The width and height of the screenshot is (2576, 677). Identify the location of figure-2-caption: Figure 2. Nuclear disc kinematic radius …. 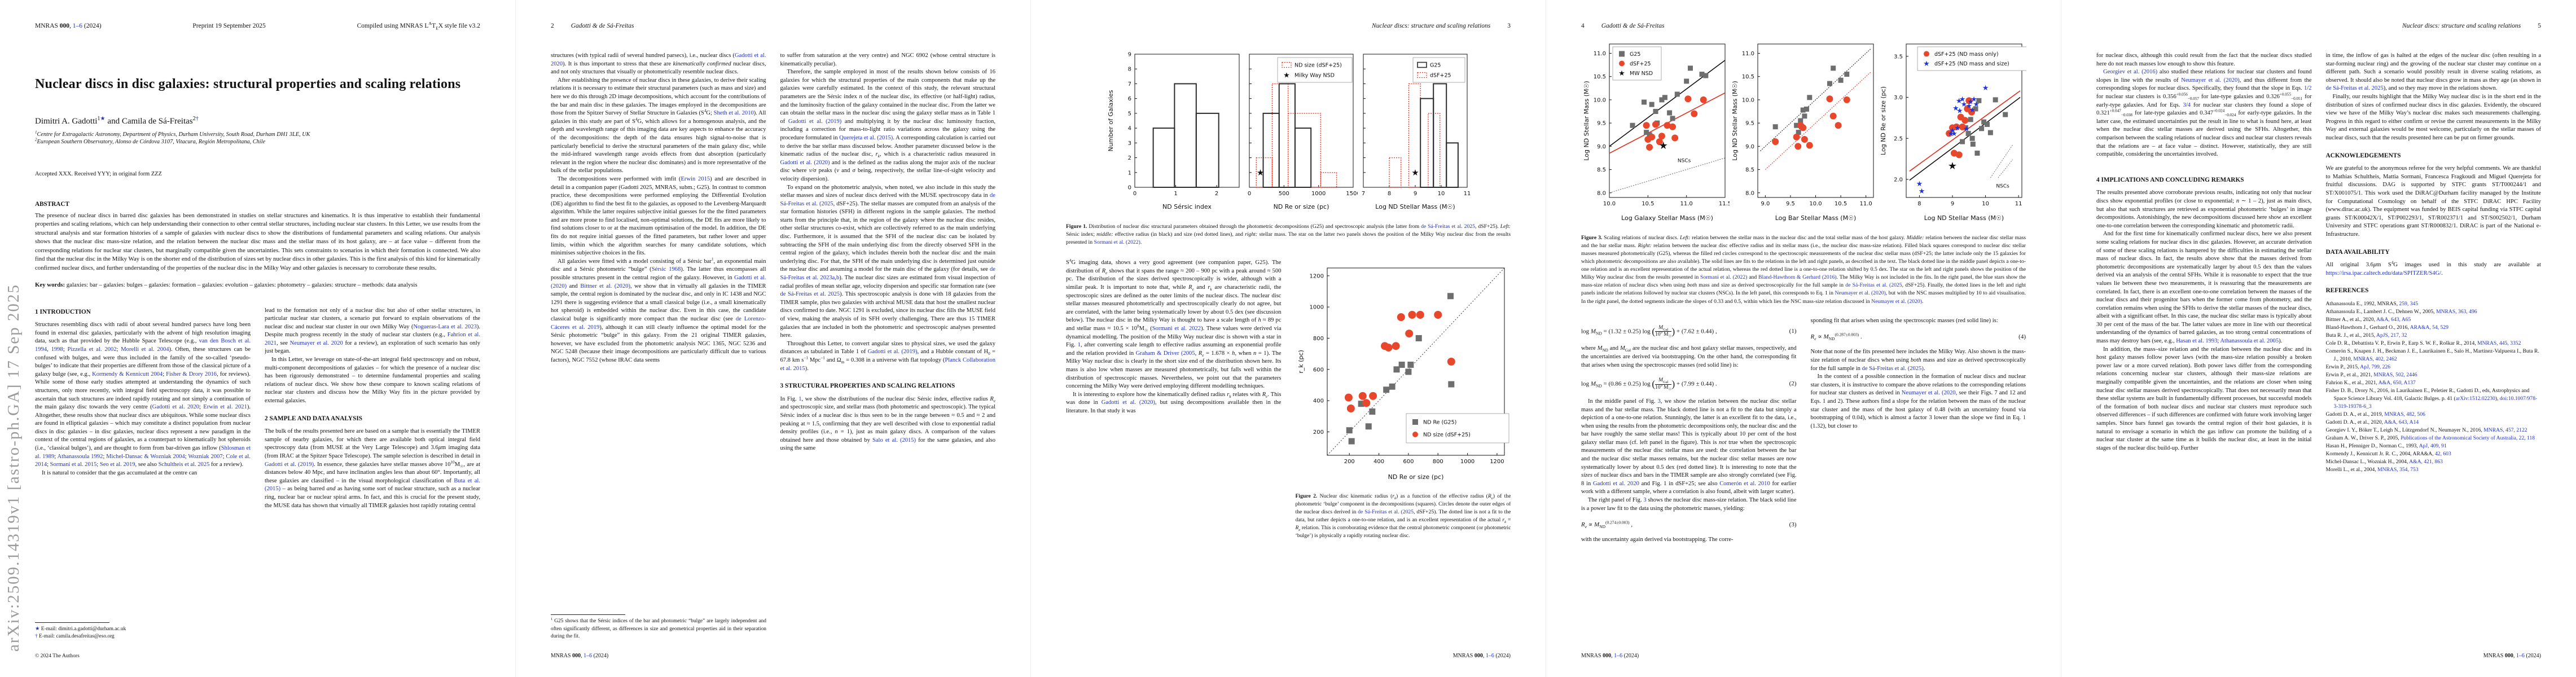
(1403, 516).